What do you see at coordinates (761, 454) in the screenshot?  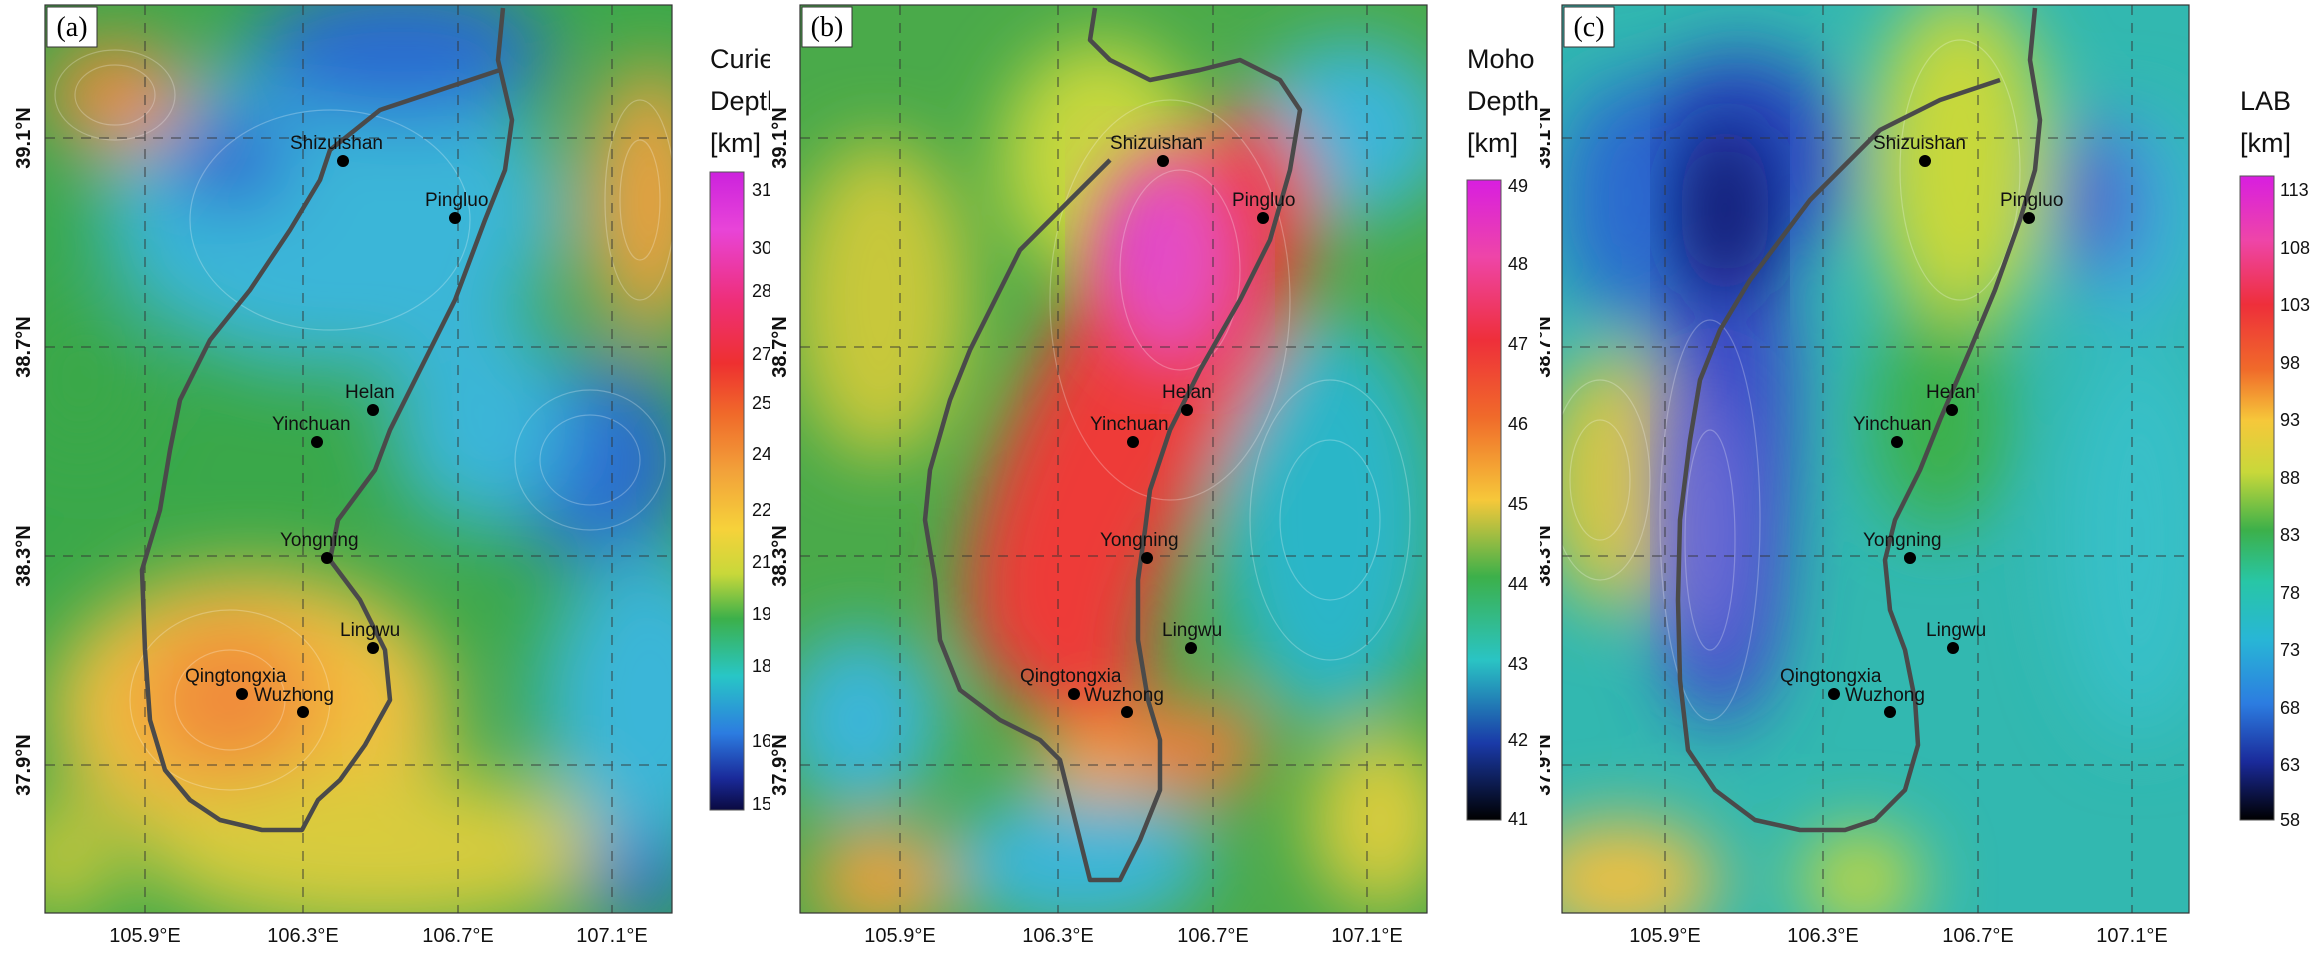 I see `svg-text: 24` at bounding box center [761, 454].